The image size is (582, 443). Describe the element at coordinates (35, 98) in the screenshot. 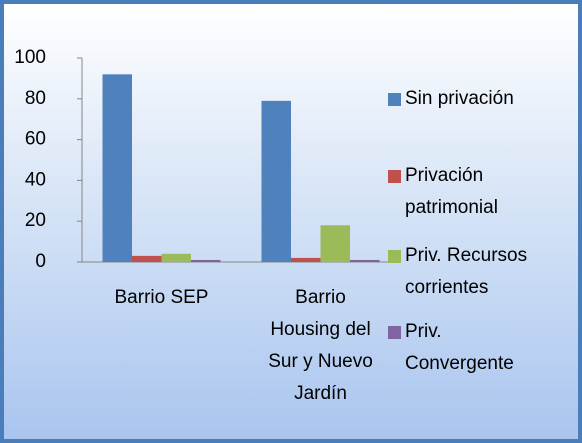

I see `y-tick-label: 80` at that location.